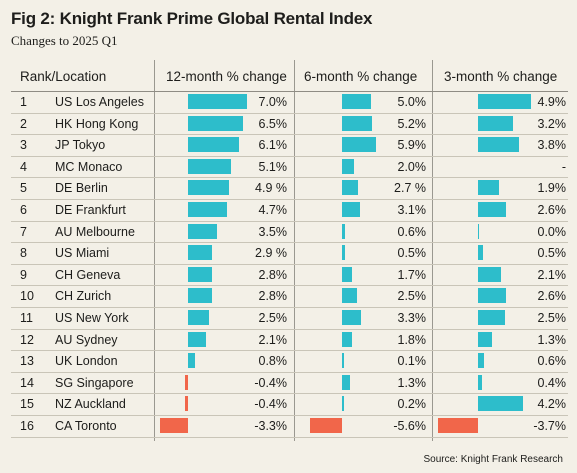 Image resolution: width=577 pixels, height=473 pixels. I want to click on rank-cell: 7, so click(23, 231).